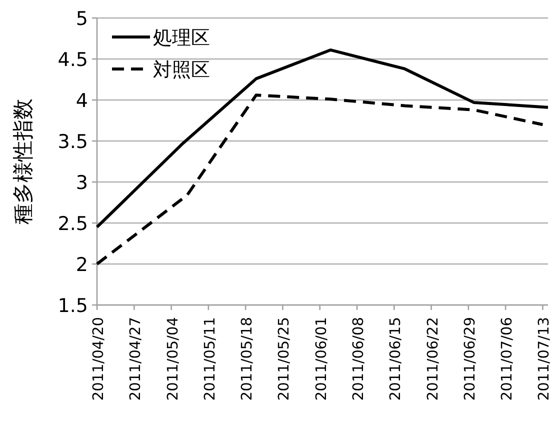 Image resolution: width=560 pixels, height=421 pixels. I want to click on legend-label: 対照区, so click(181, 70).